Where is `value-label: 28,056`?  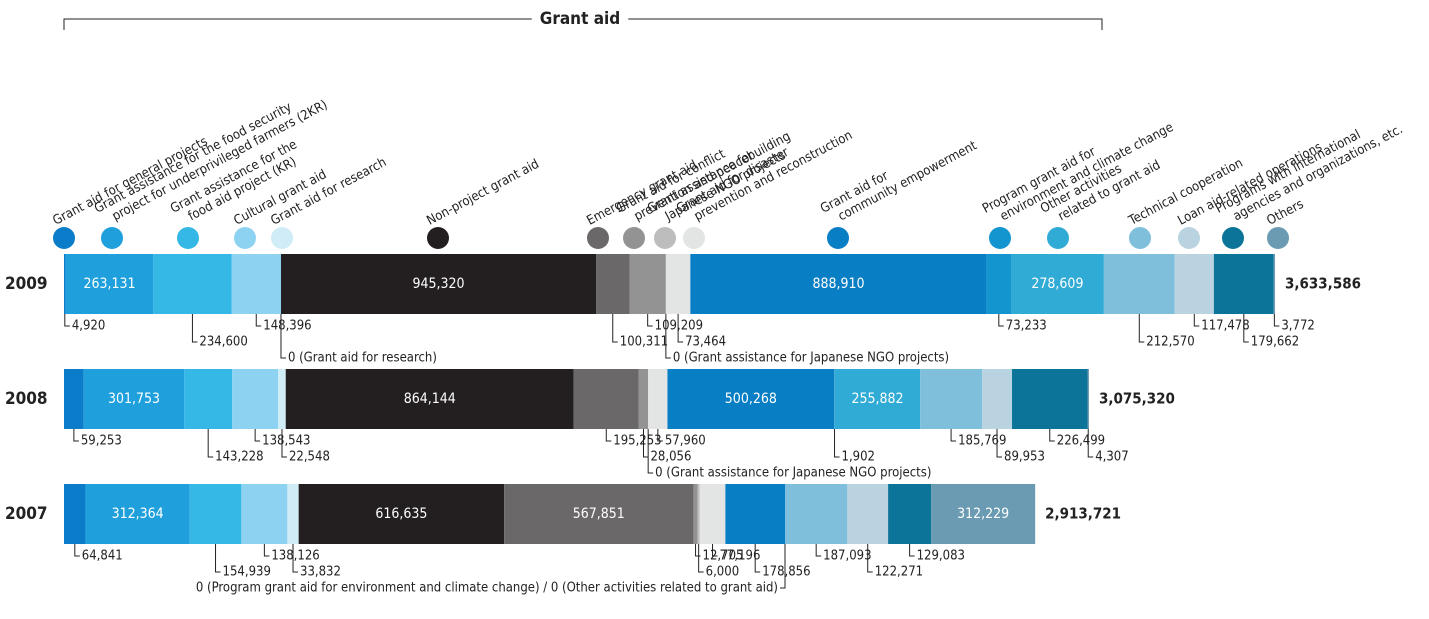 value-label: 28,056 is located at coordinates (670, 457).